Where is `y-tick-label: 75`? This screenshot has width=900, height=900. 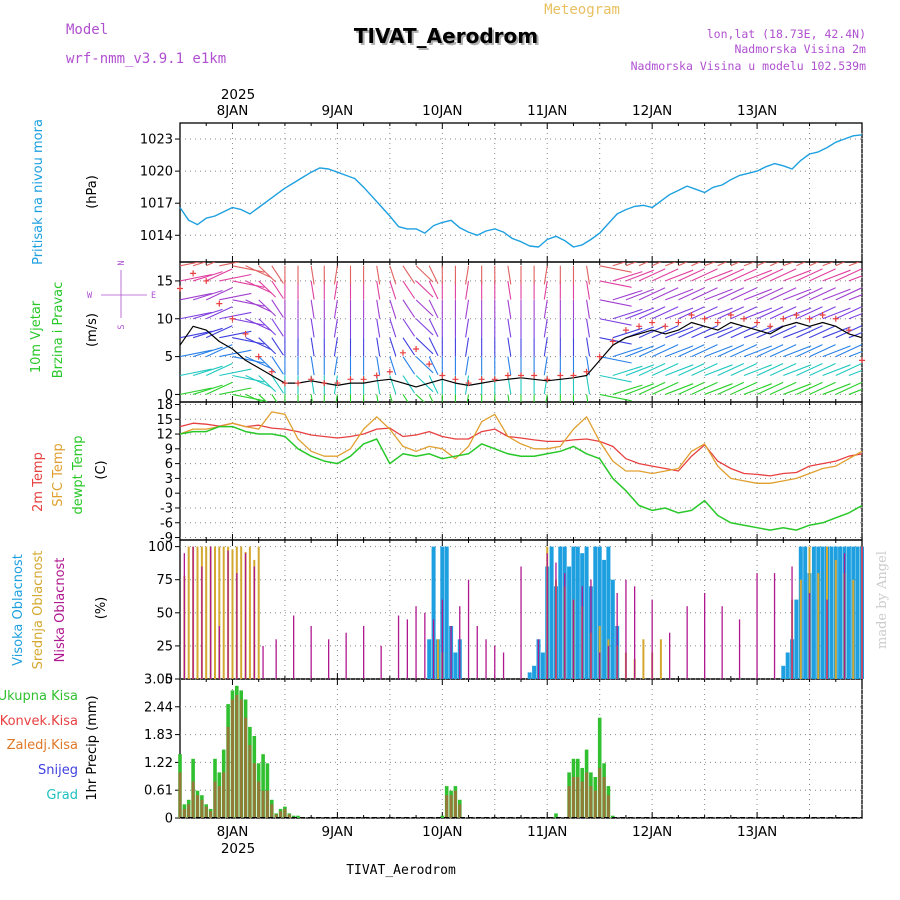 y-tick-label: 75 is located at coordinates (164, 580).